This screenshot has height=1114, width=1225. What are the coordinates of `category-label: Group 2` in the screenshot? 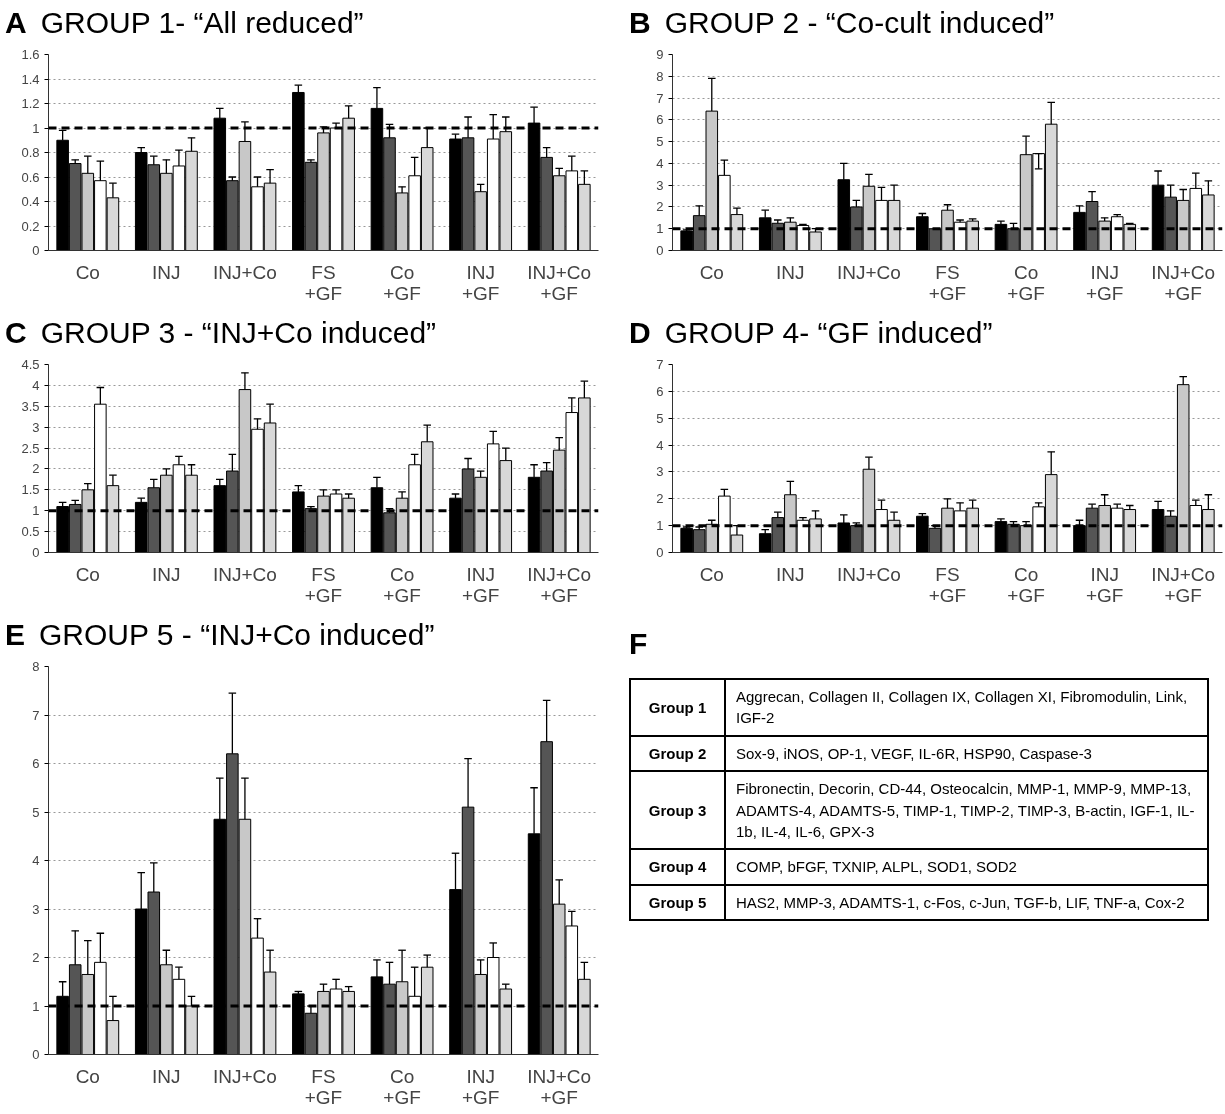 It's located at (677, 753).